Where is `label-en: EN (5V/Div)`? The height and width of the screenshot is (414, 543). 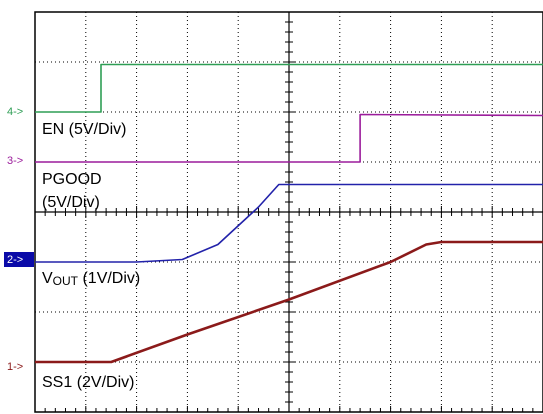
label-en: EN (5V/Div) is located at coordinates (84, 129).